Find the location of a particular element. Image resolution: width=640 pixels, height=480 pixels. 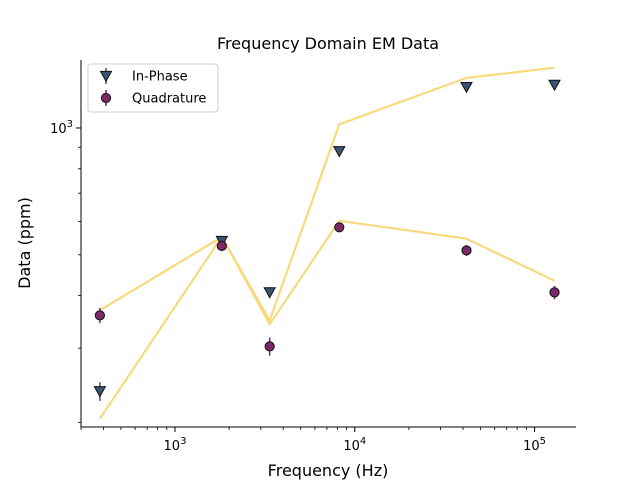

y-tick-label: 103 is located at coordinates (61, 128).